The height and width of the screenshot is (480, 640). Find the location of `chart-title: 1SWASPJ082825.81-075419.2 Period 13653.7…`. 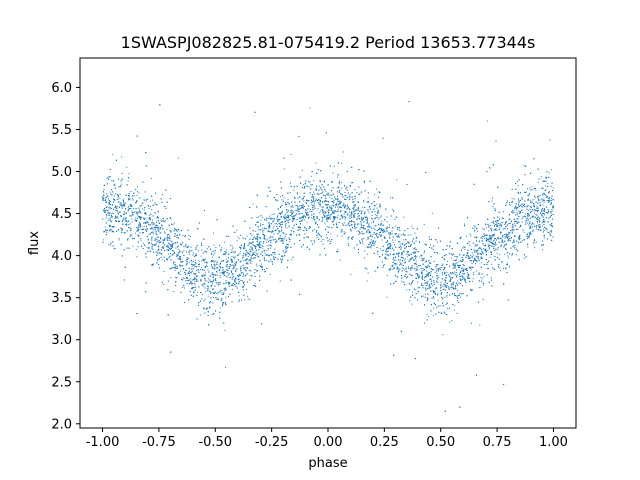

chart-title: 1SWASPJ082825.81-075419.2 Period 13653.7… is located at coordinates (328, 42).